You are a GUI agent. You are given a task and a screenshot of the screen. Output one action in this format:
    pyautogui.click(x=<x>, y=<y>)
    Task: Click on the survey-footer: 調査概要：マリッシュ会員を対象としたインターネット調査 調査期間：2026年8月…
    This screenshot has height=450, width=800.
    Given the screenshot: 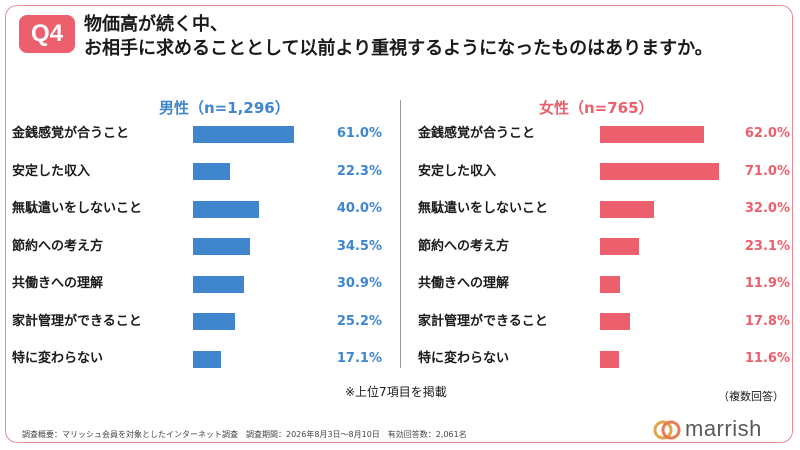 What is the action you would take?
    pyautogui.click(x=244, y=434)
    